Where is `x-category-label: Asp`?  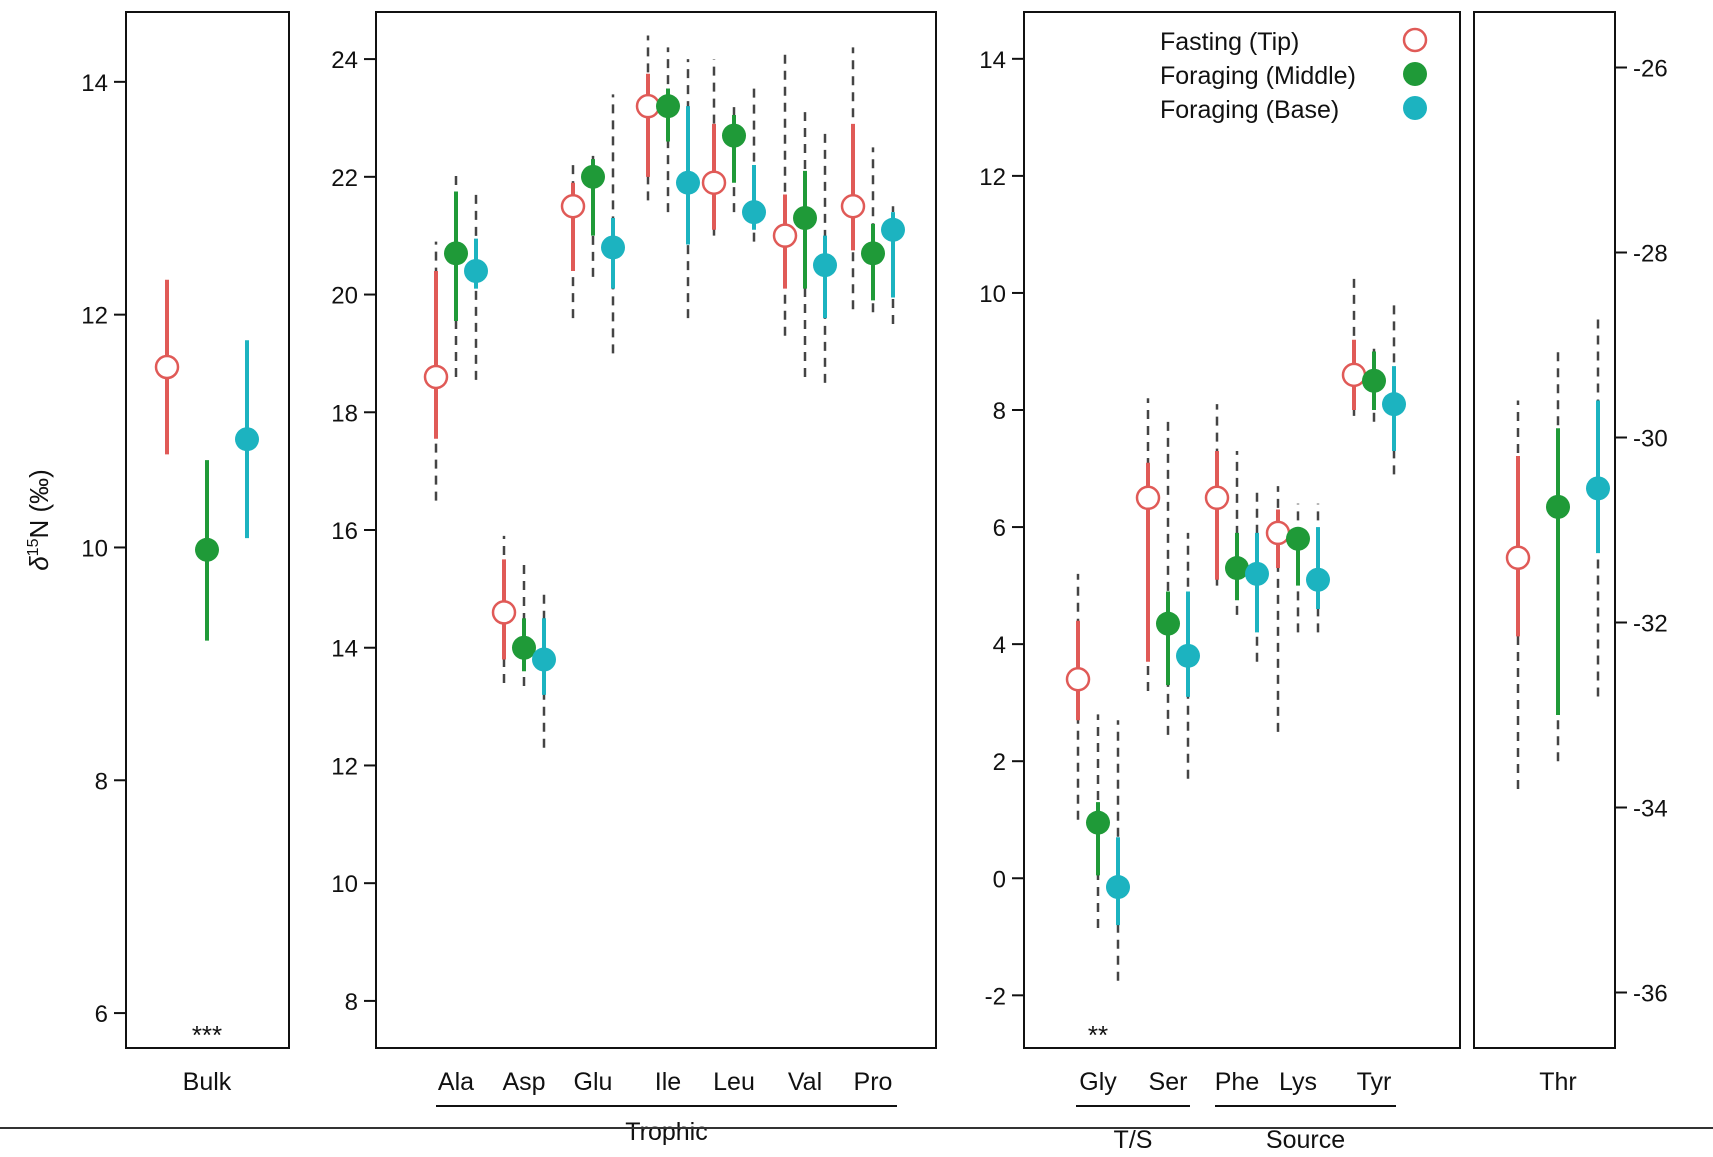
x-category-label: Asp is located at coordinates (523, 1082).